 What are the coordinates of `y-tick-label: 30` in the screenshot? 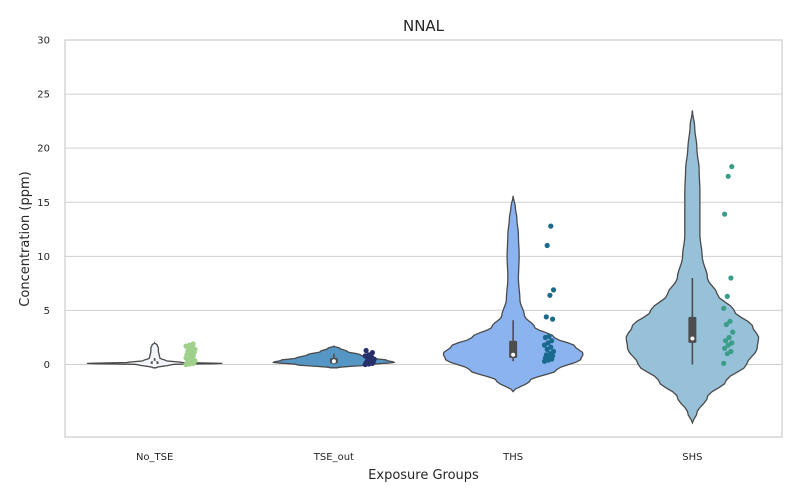 It's located at (43, 41).